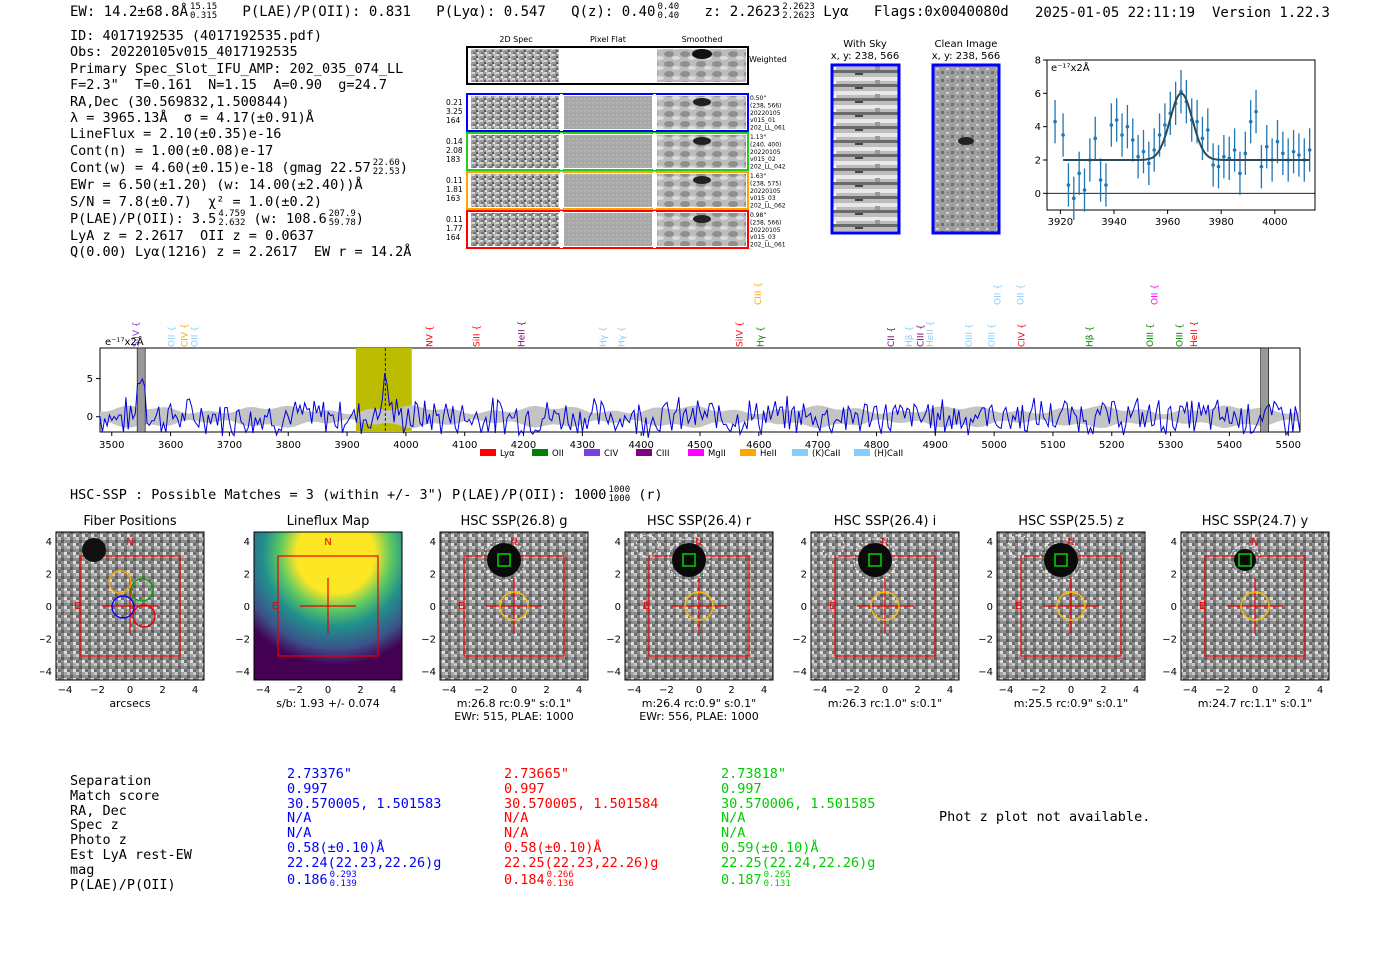  Describe the element at coordinates (763, 159) in the screenshot. I see `cutout-right-label: v015_02` at that location.